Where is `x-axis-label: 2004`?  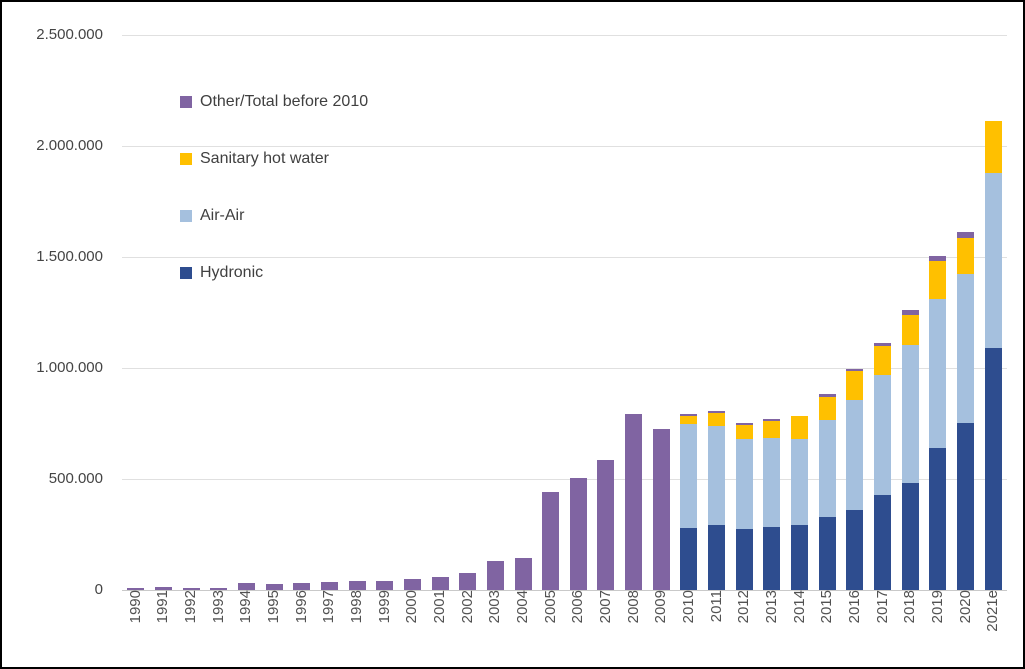 x-axis-label: 2004 is located at coordinates (523, 607).